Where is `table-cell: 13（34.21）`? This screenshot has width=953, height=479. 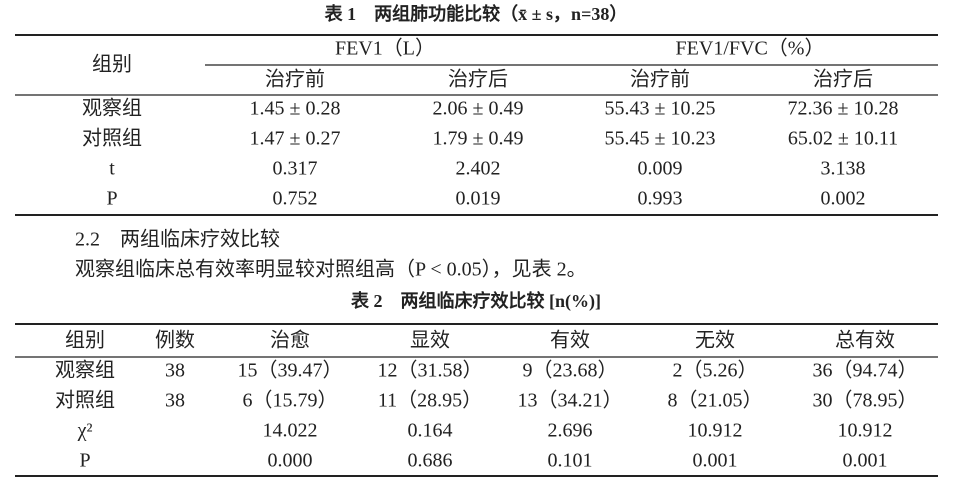
table-cell: 13（34.21） is located at coordinates (570, 400).